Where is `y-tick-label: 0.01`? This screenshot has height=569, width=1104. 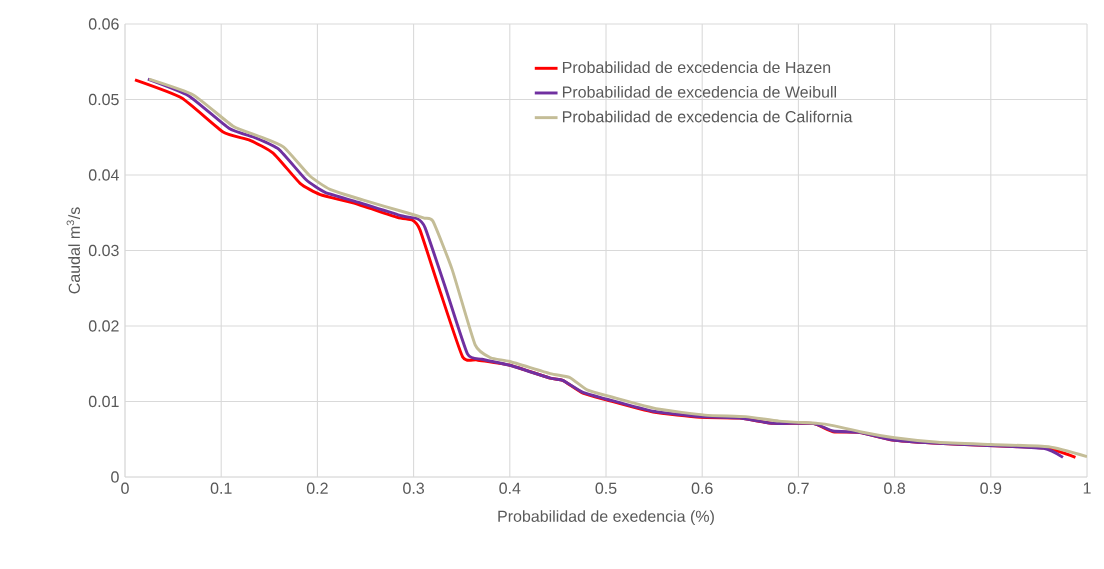
y-tick-label: 0.01 is located at coordinates (103, 401).